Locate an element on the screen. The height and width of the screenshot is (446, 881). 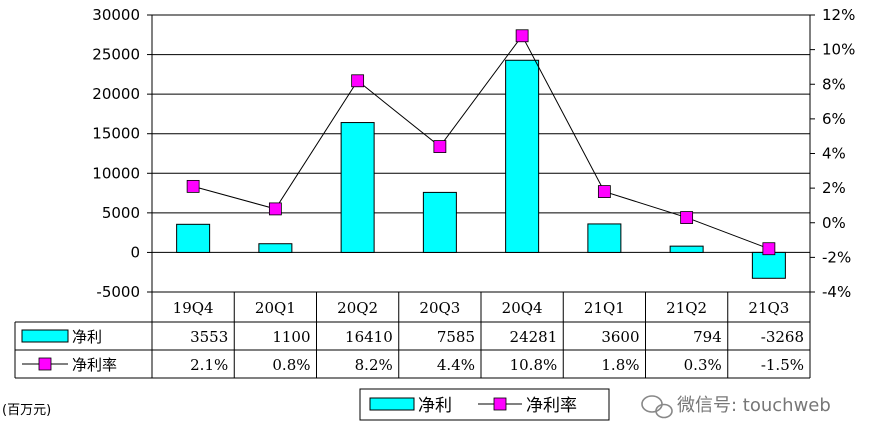
bar-21Q2 is located at coordinates (686, 249).